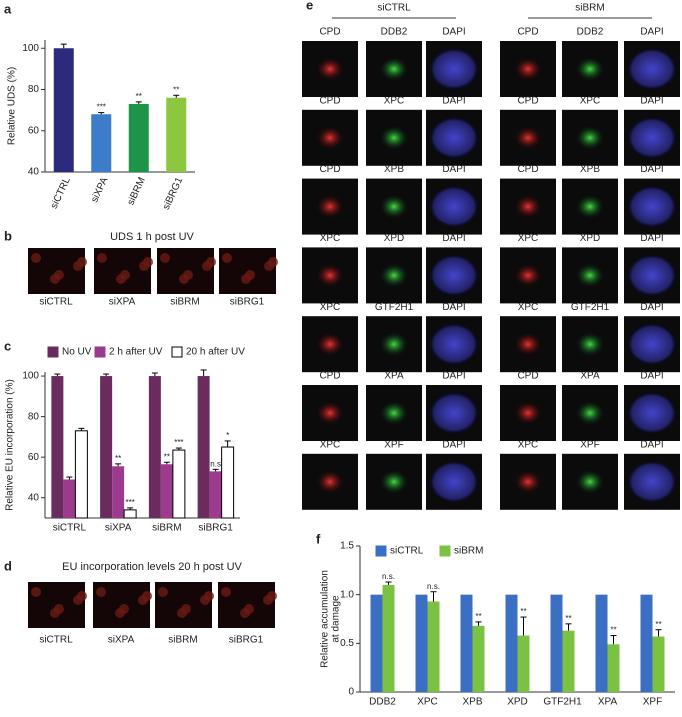 This screenshot has height=717, width=682. What do you see at coordinates (178, 442) in the screenshot?
I see `significance-label: ***` at bounding box center [178, 442].